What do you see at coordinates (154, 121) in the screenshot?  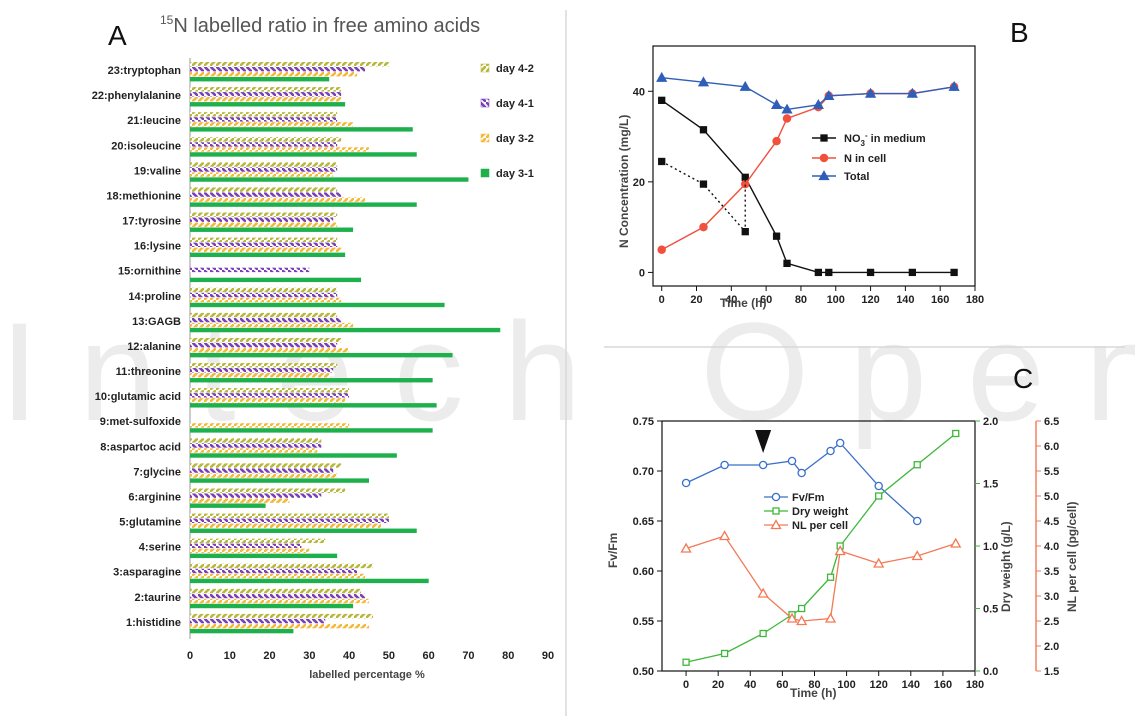 I see `category-label: 21:leucine` at bounding box center [154, 121].